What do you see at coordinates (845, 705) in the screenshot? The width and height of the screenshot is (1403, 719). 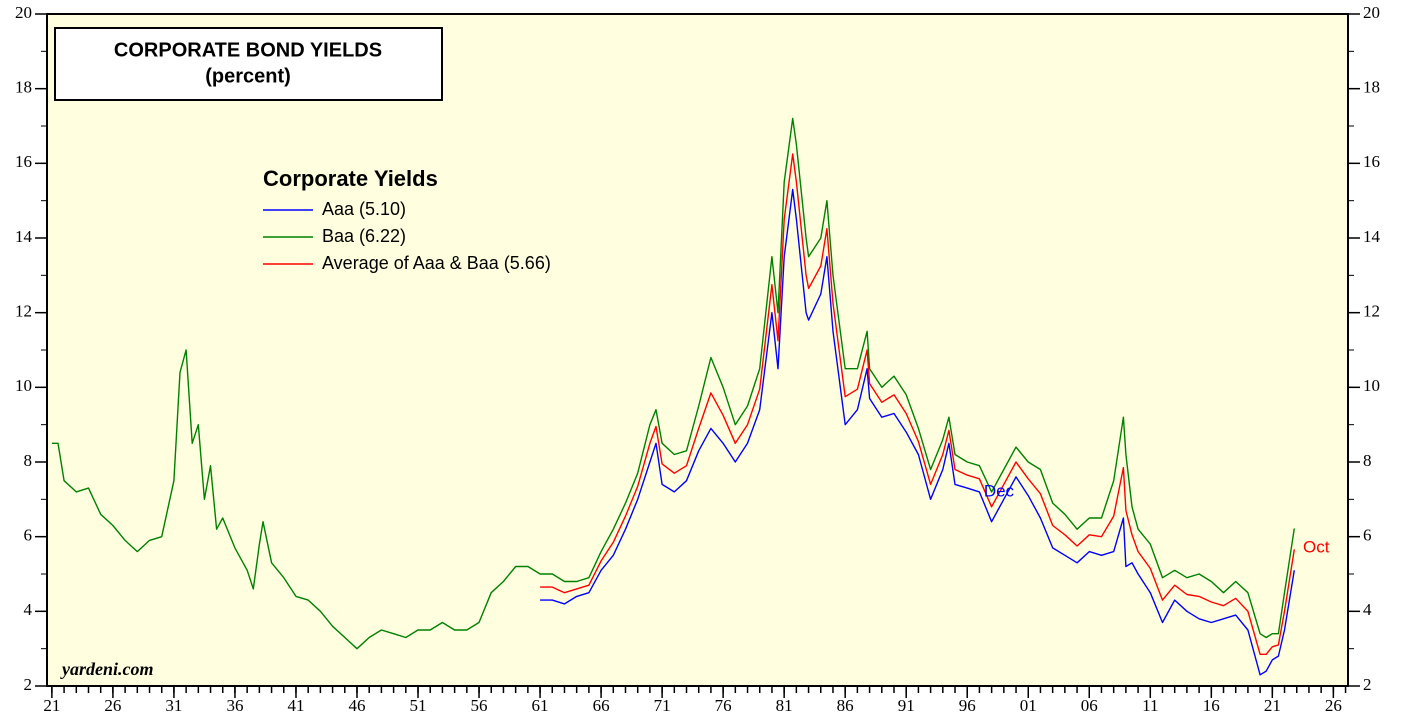 I see `x-tick-label: 86` at bounding box center [845, 705].